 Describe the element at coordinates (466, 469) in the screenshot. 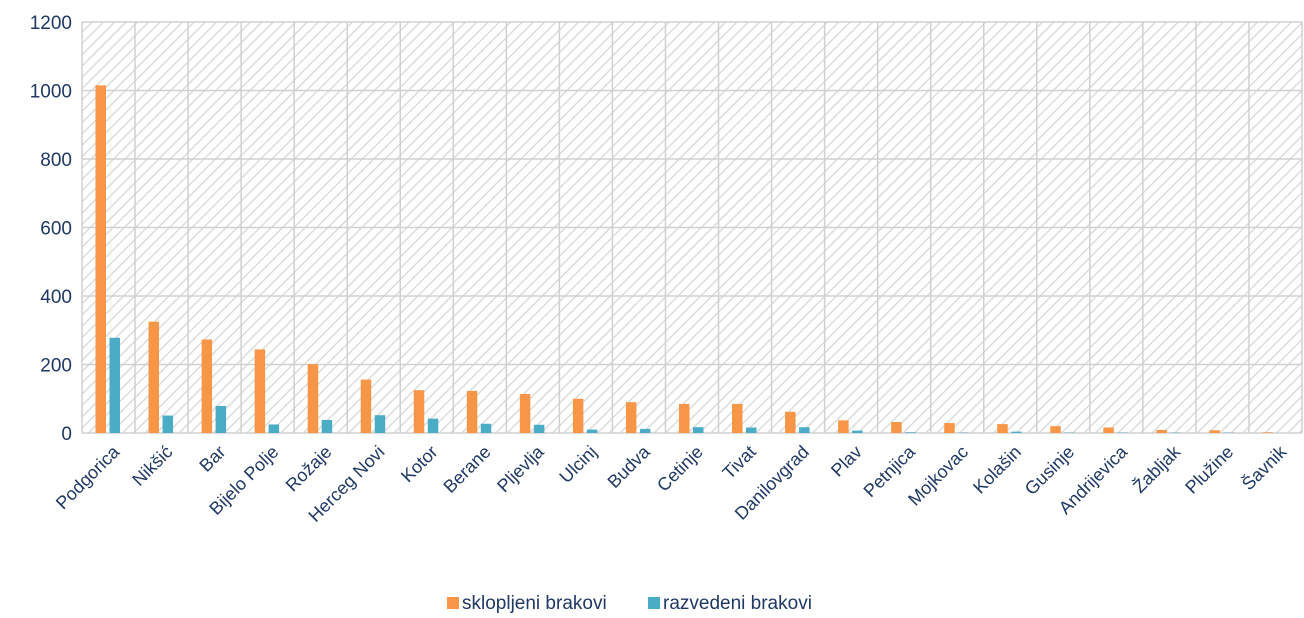

I see `x-tick-label: Berane` at that location.